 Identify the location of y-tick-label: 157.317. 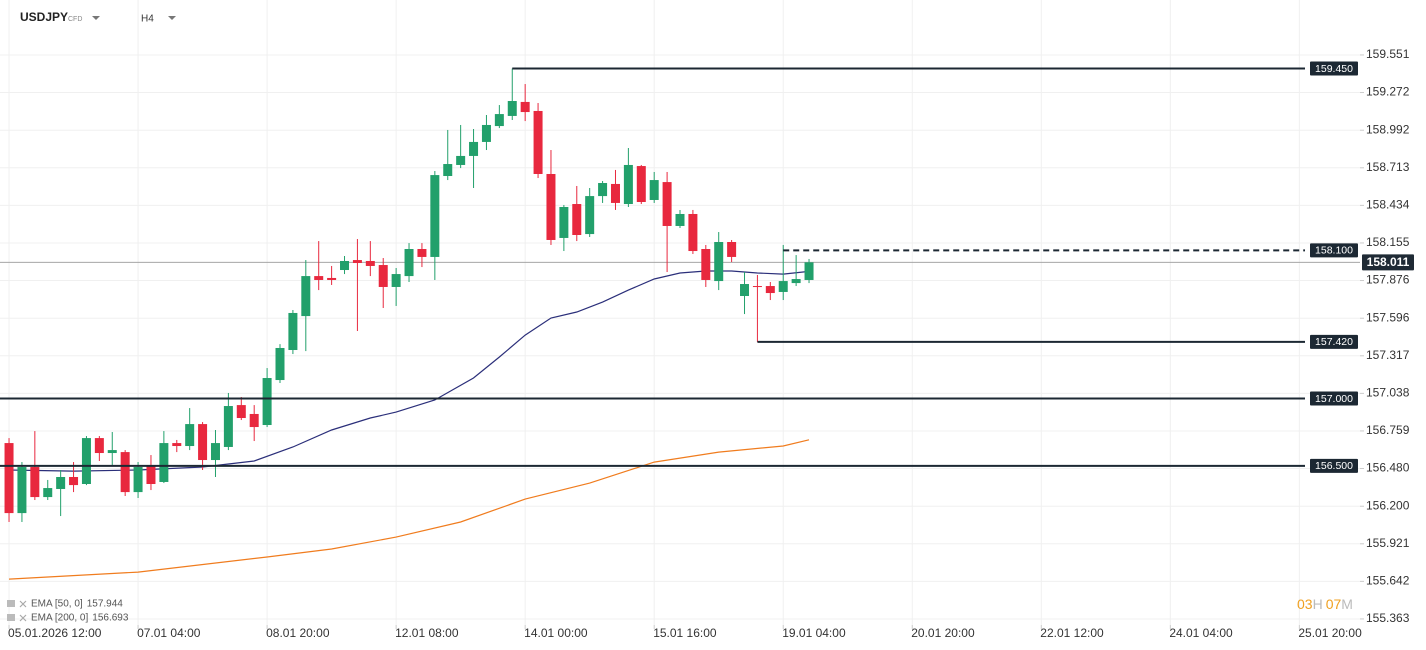
(1388, 355).